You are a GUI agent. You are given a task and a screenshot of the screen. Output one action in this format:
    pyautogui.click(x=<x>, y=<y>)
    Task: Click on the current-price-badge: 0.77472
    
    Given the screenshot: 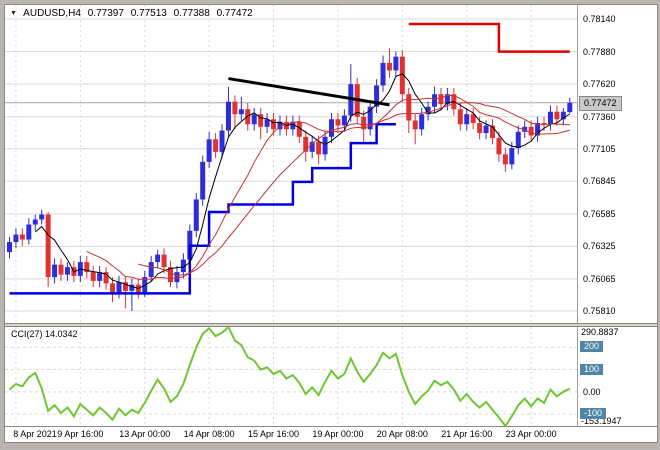 What is the action you would take?
    pyautogui.click(x=600, y=103)
    